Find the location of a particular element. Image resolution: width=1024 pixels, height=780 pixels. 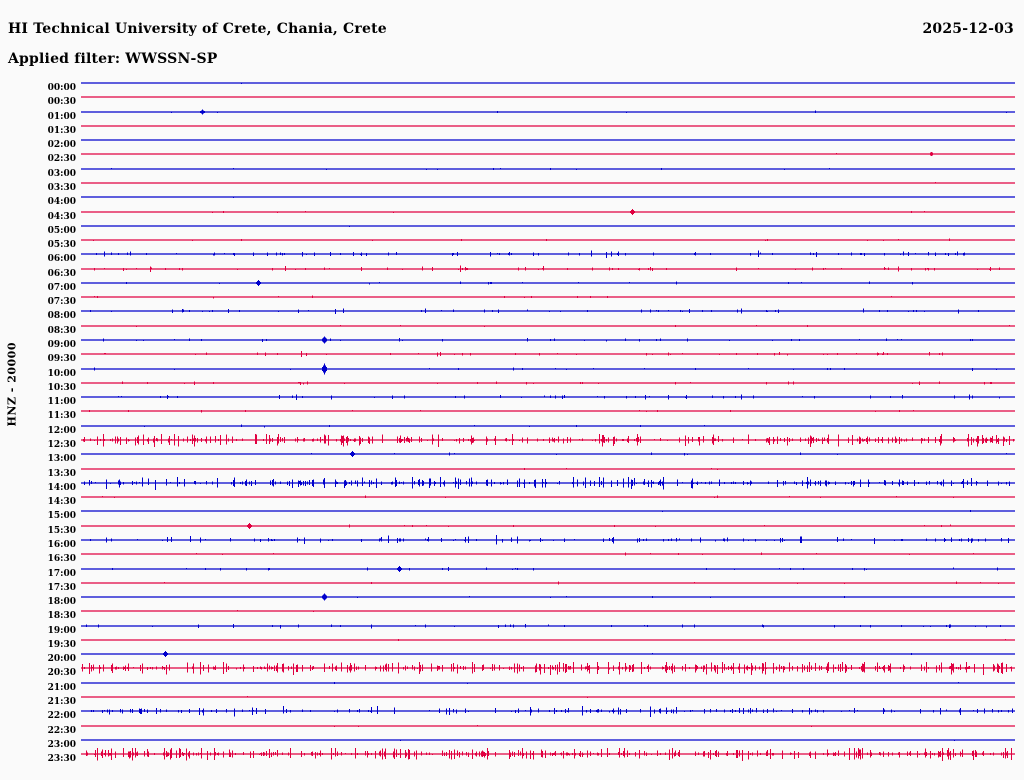

trace-row: 20:30 is located at coordinates (512, 672).